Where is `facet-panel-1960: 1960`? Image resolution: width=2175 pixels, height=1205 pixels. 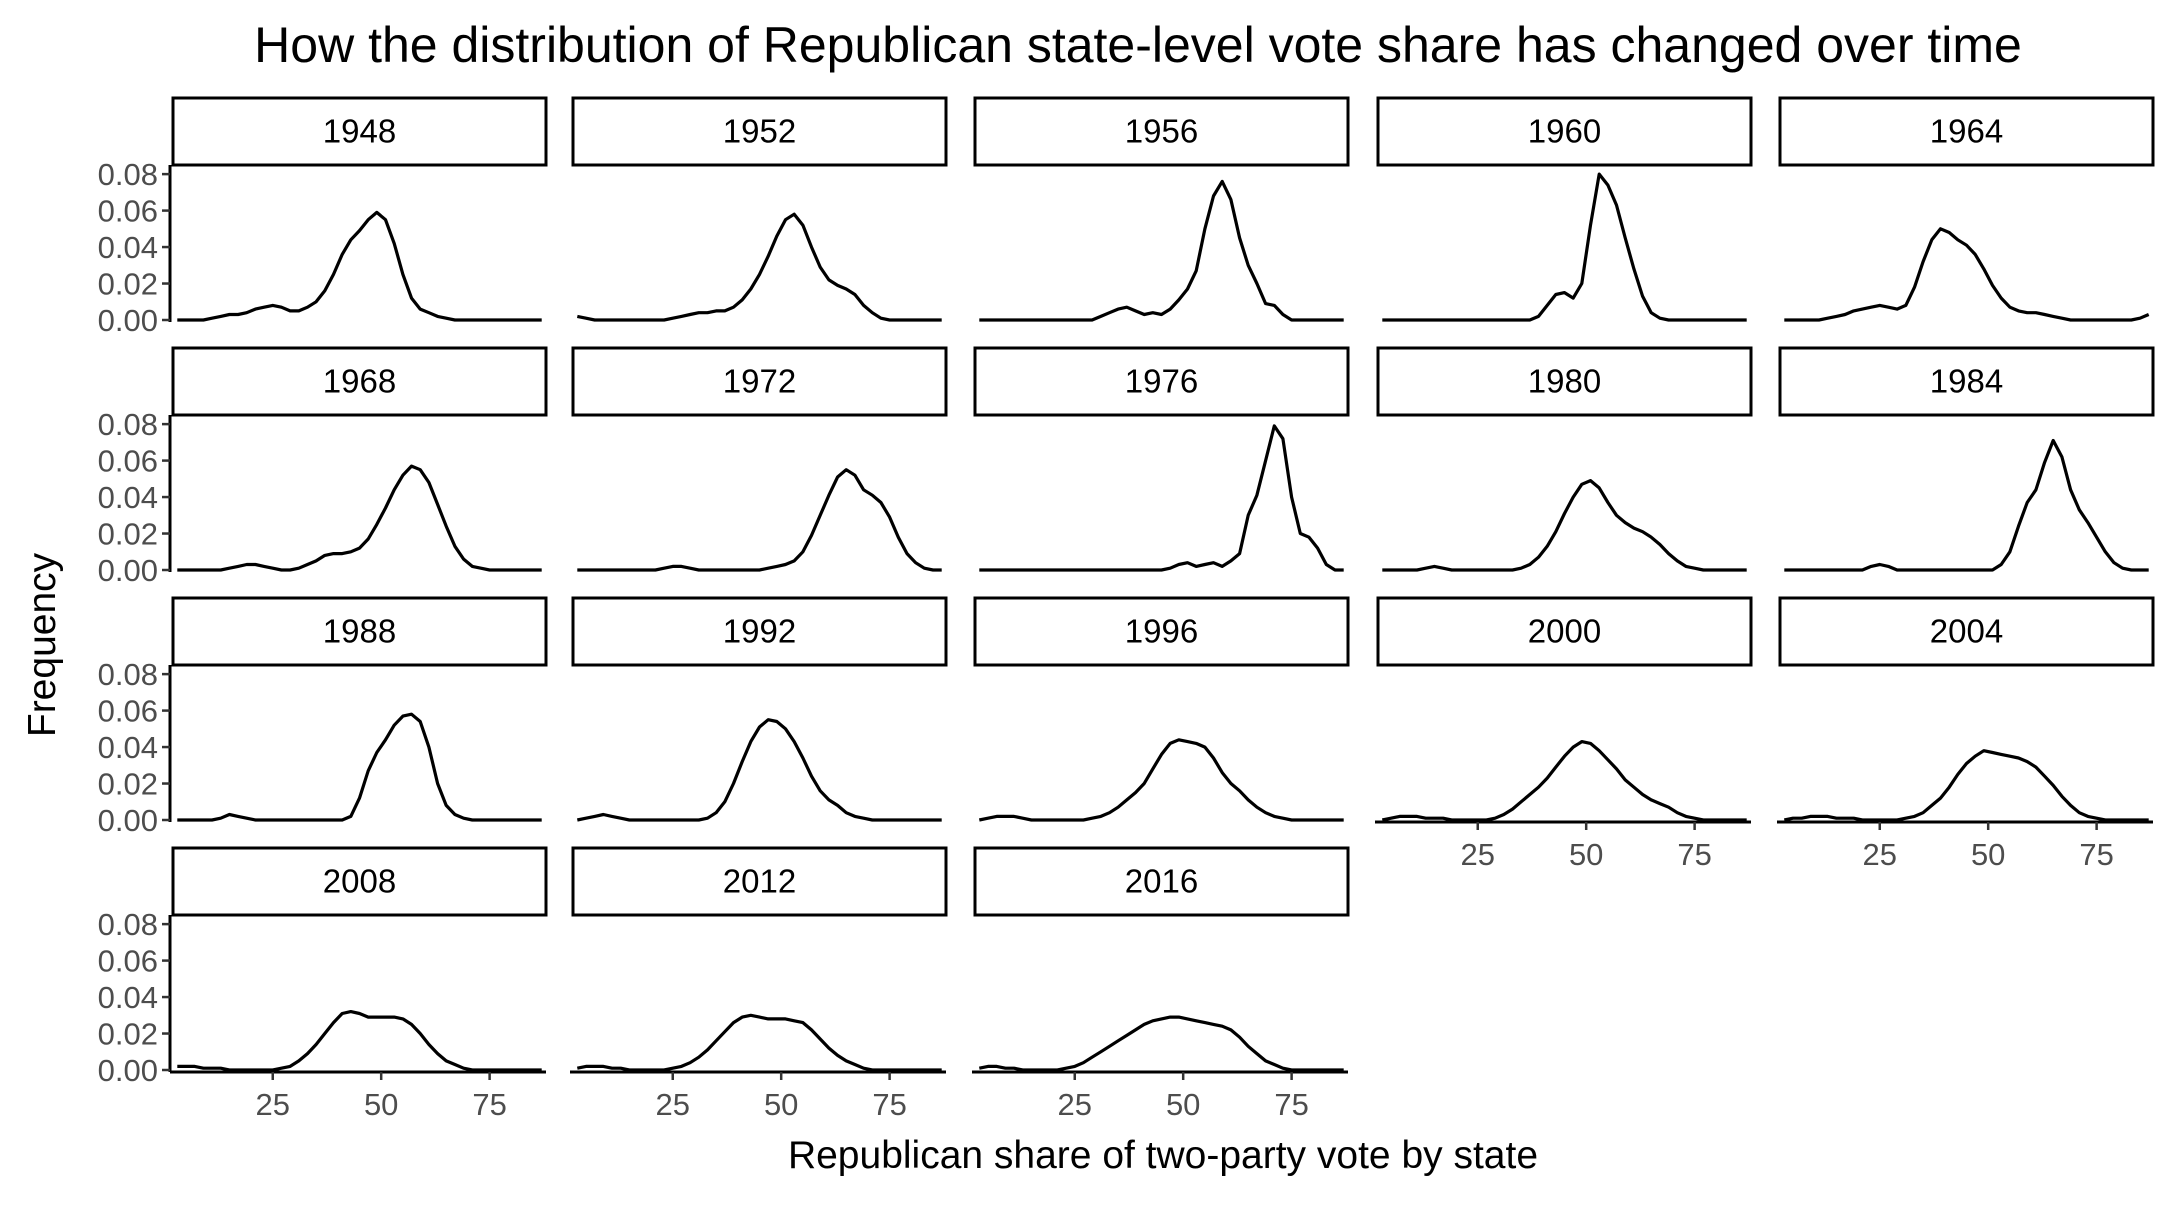
facet-panel-1960: 1960 is located at coordinates (1564, 209).